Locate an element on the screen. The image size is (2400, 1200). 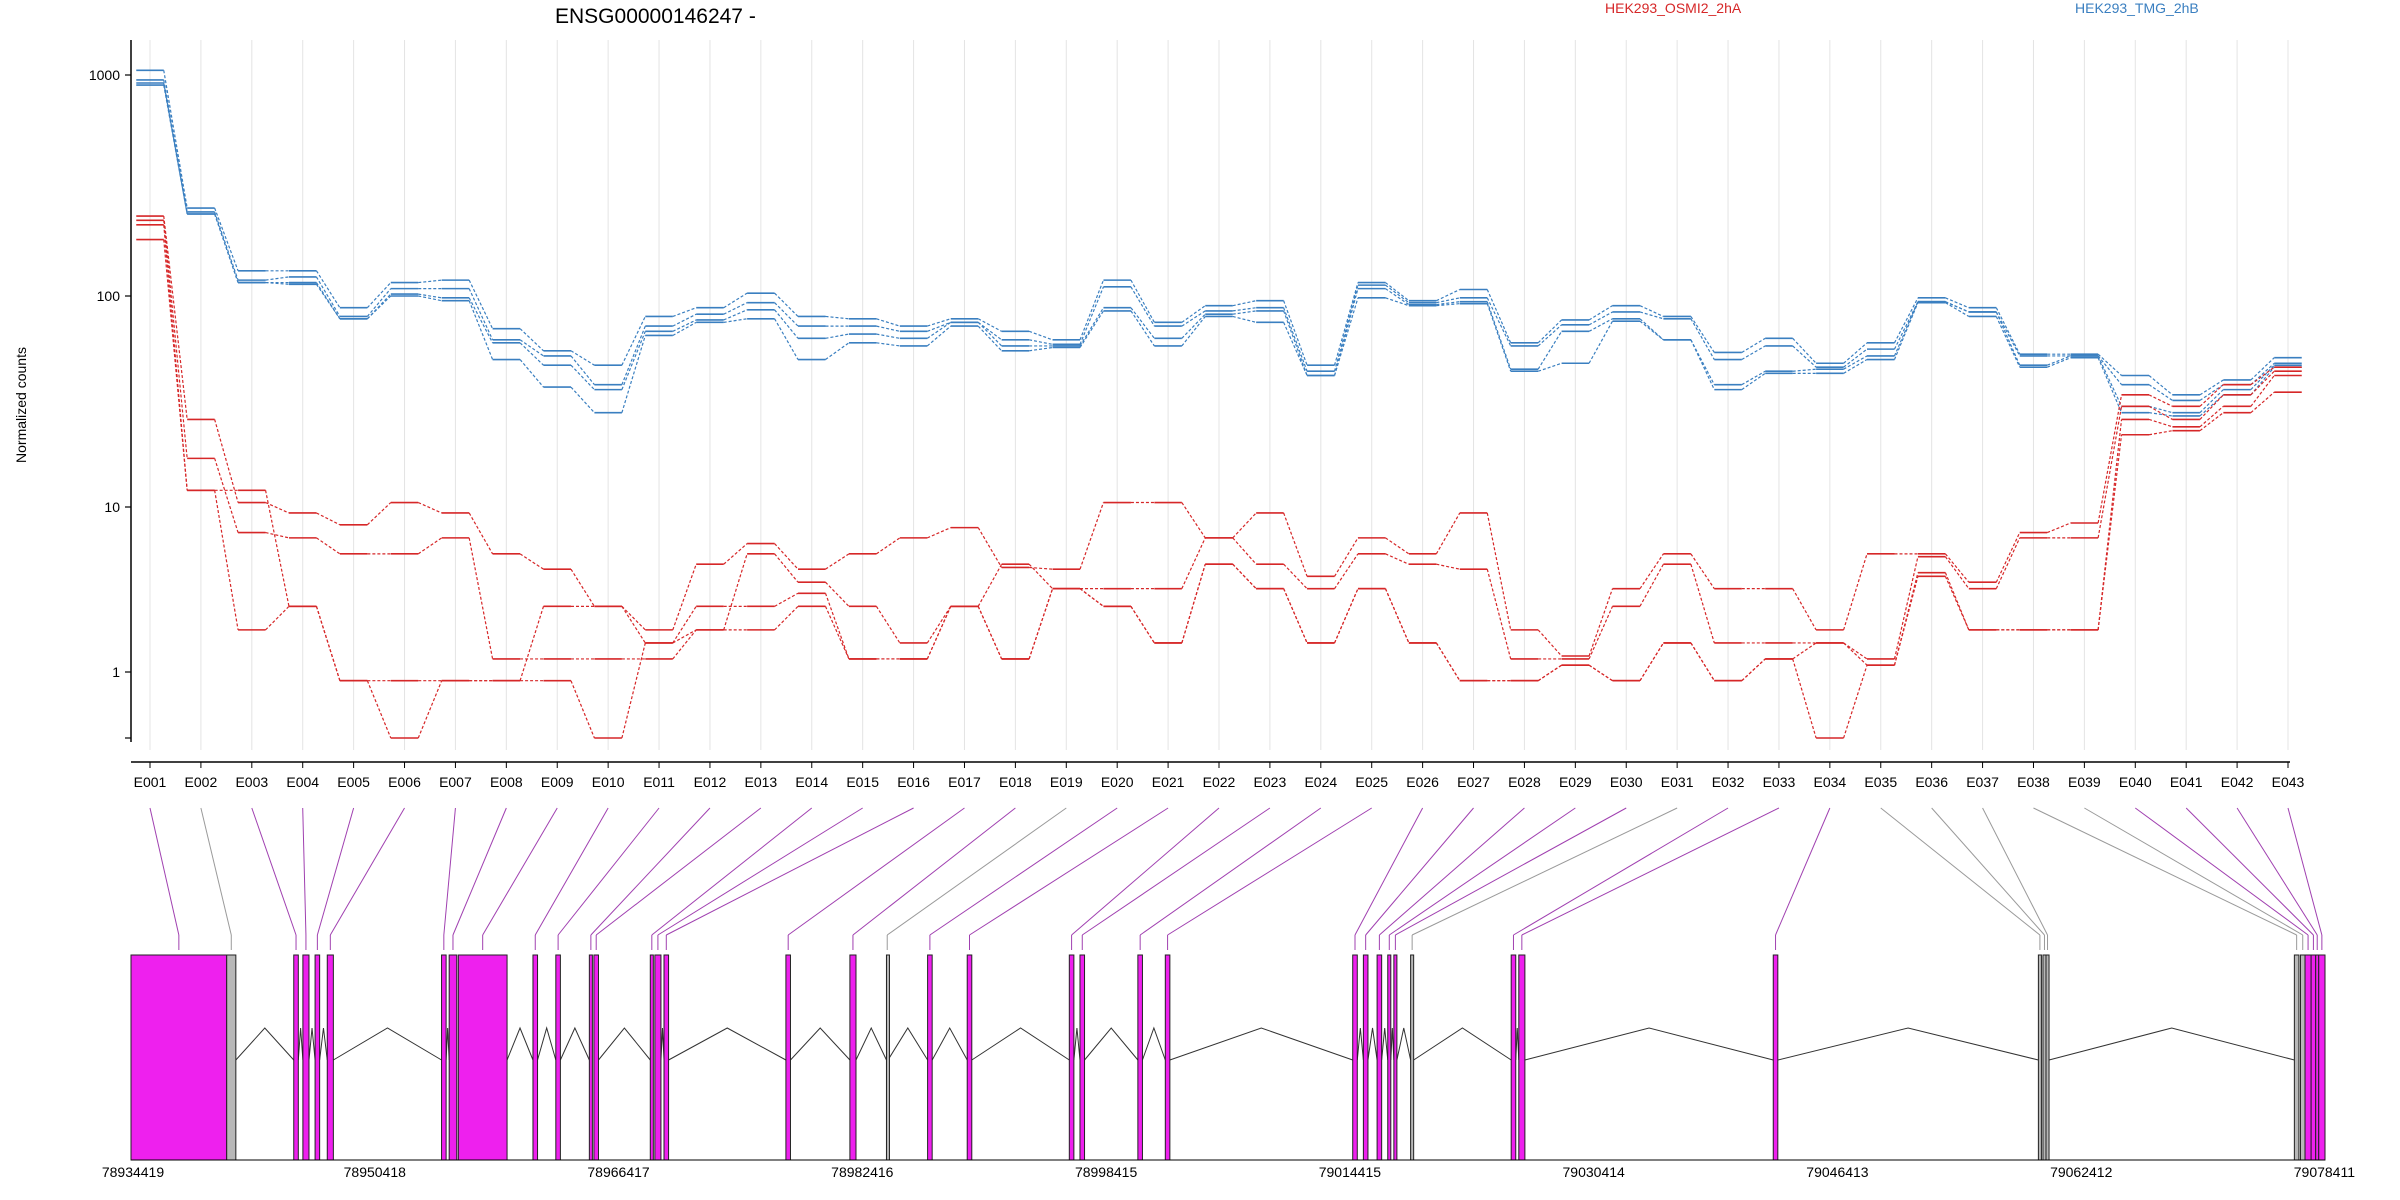
x-tick-label: E020 is located at coordinates (1117, 782).